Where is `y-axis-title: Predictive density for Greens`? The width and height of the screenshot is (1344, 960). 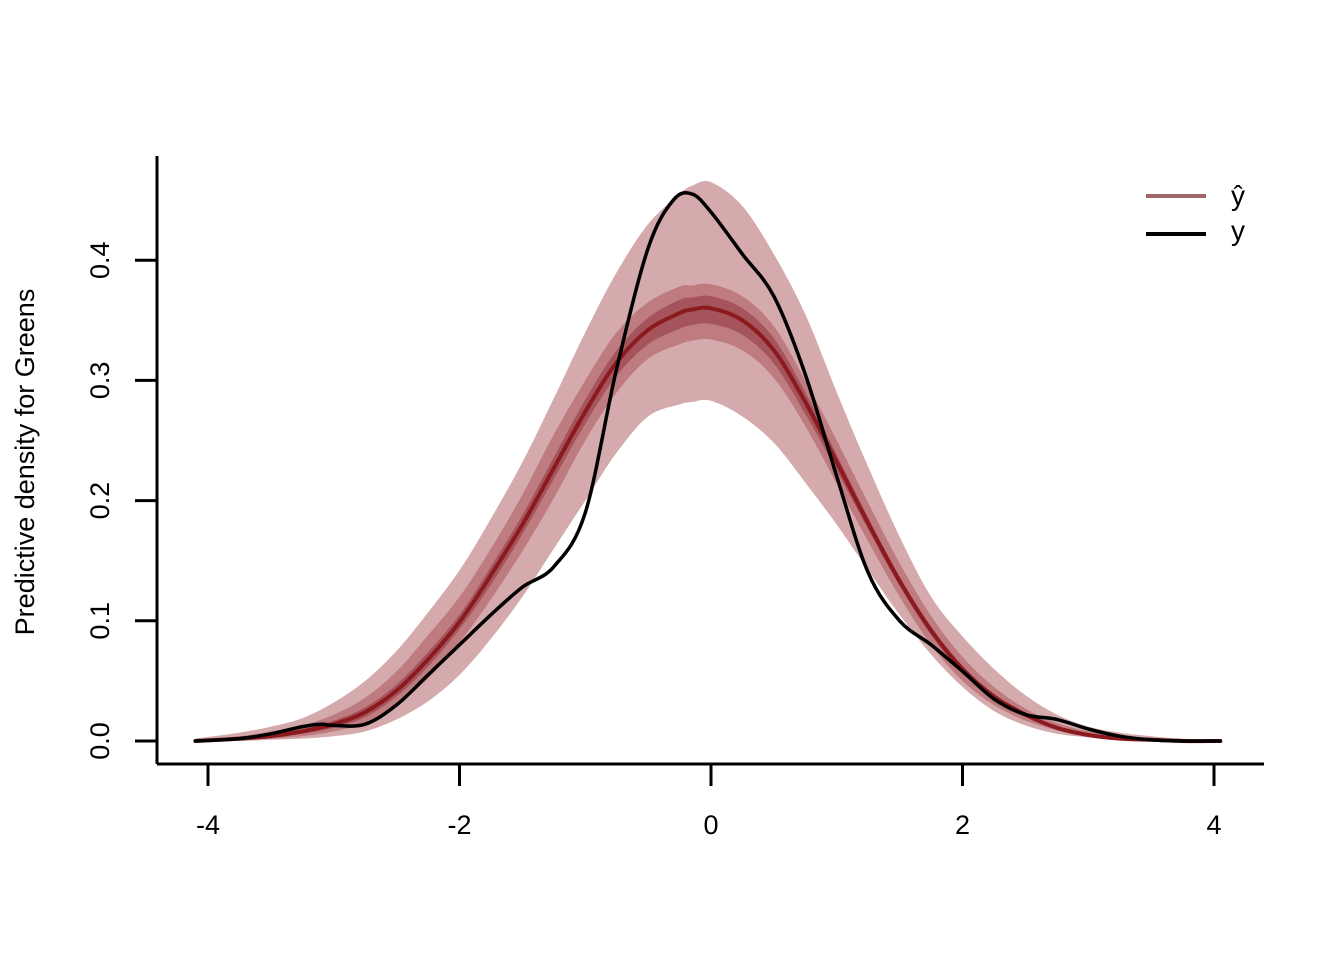 y-axis-title: Predictive density for Greens is located at coordinates (25, 462).